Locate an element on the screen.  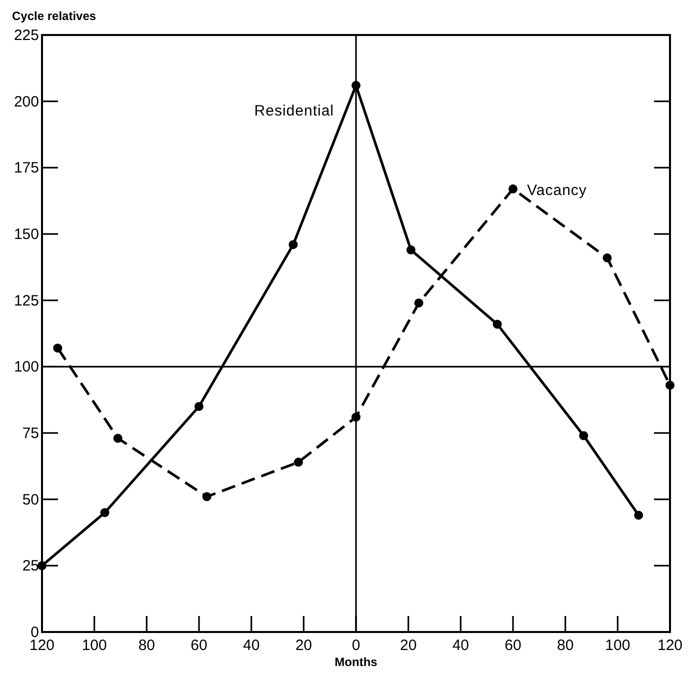
y-tick-label: 75 is located at coordinates (30, 433).